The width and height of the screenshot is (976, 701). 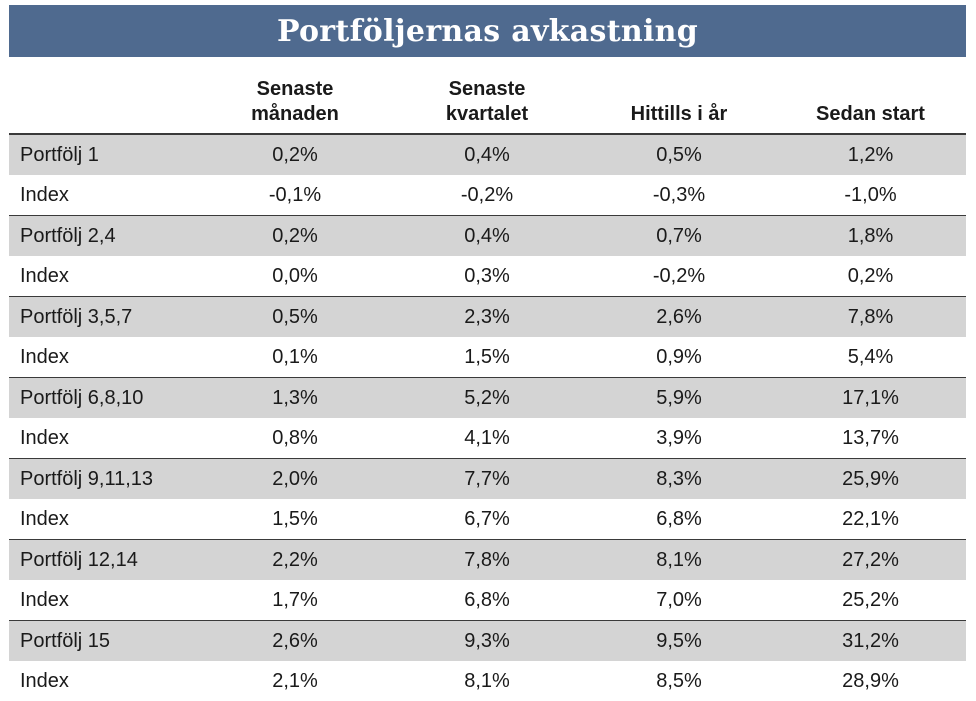 What do you see at coordinates (104, 640) in the screenshot?
I see `row-label: Portfölj 15` at bounding box center [104, 640].